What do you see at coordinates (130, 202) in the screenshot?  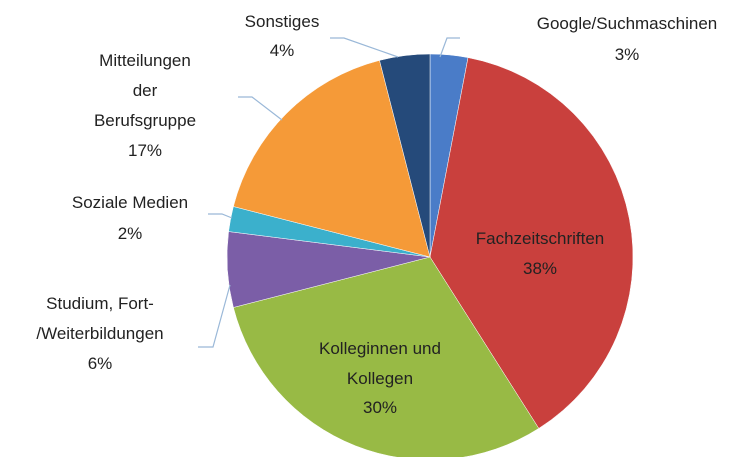 I see `category-label: Soziale Medien` at bounding box center [130, 202].